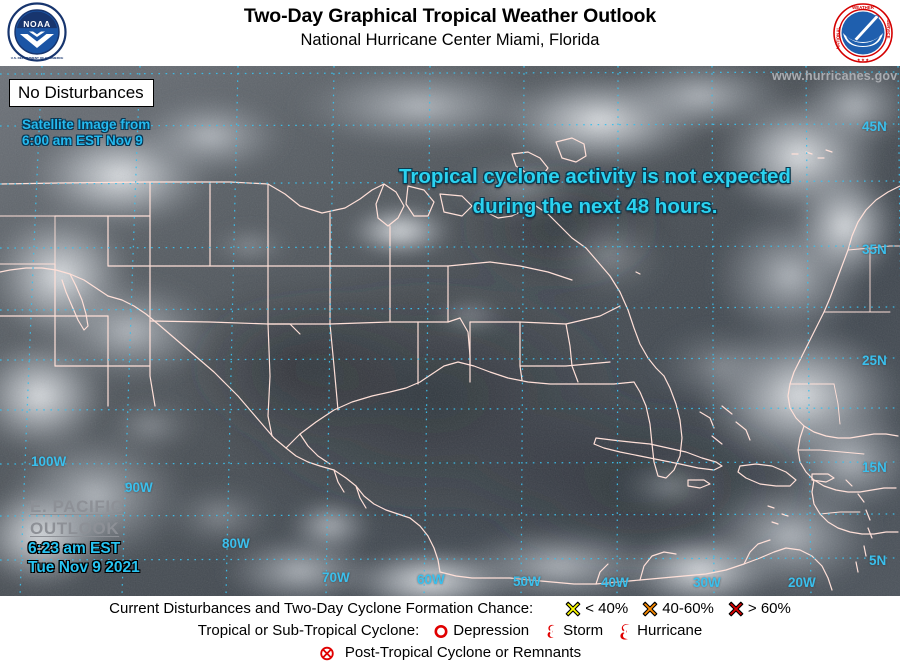  Describe the element at coordinates (37, 32) in the screenshot. I see `noaa-logo: NOAA U.S. DEPARTMENT OF COMMERCE` at that location.